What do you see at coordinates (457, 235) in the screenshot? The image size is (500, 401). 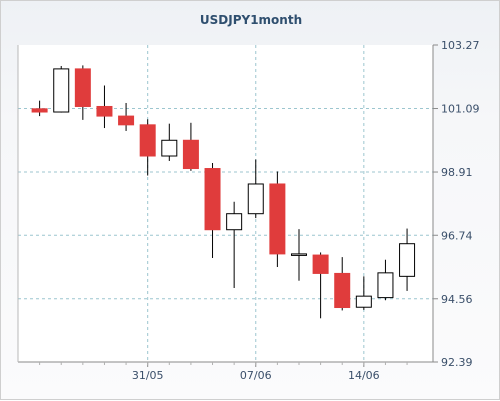 I see `y-tick-label: 96.74` at bounding box center [457, 235].